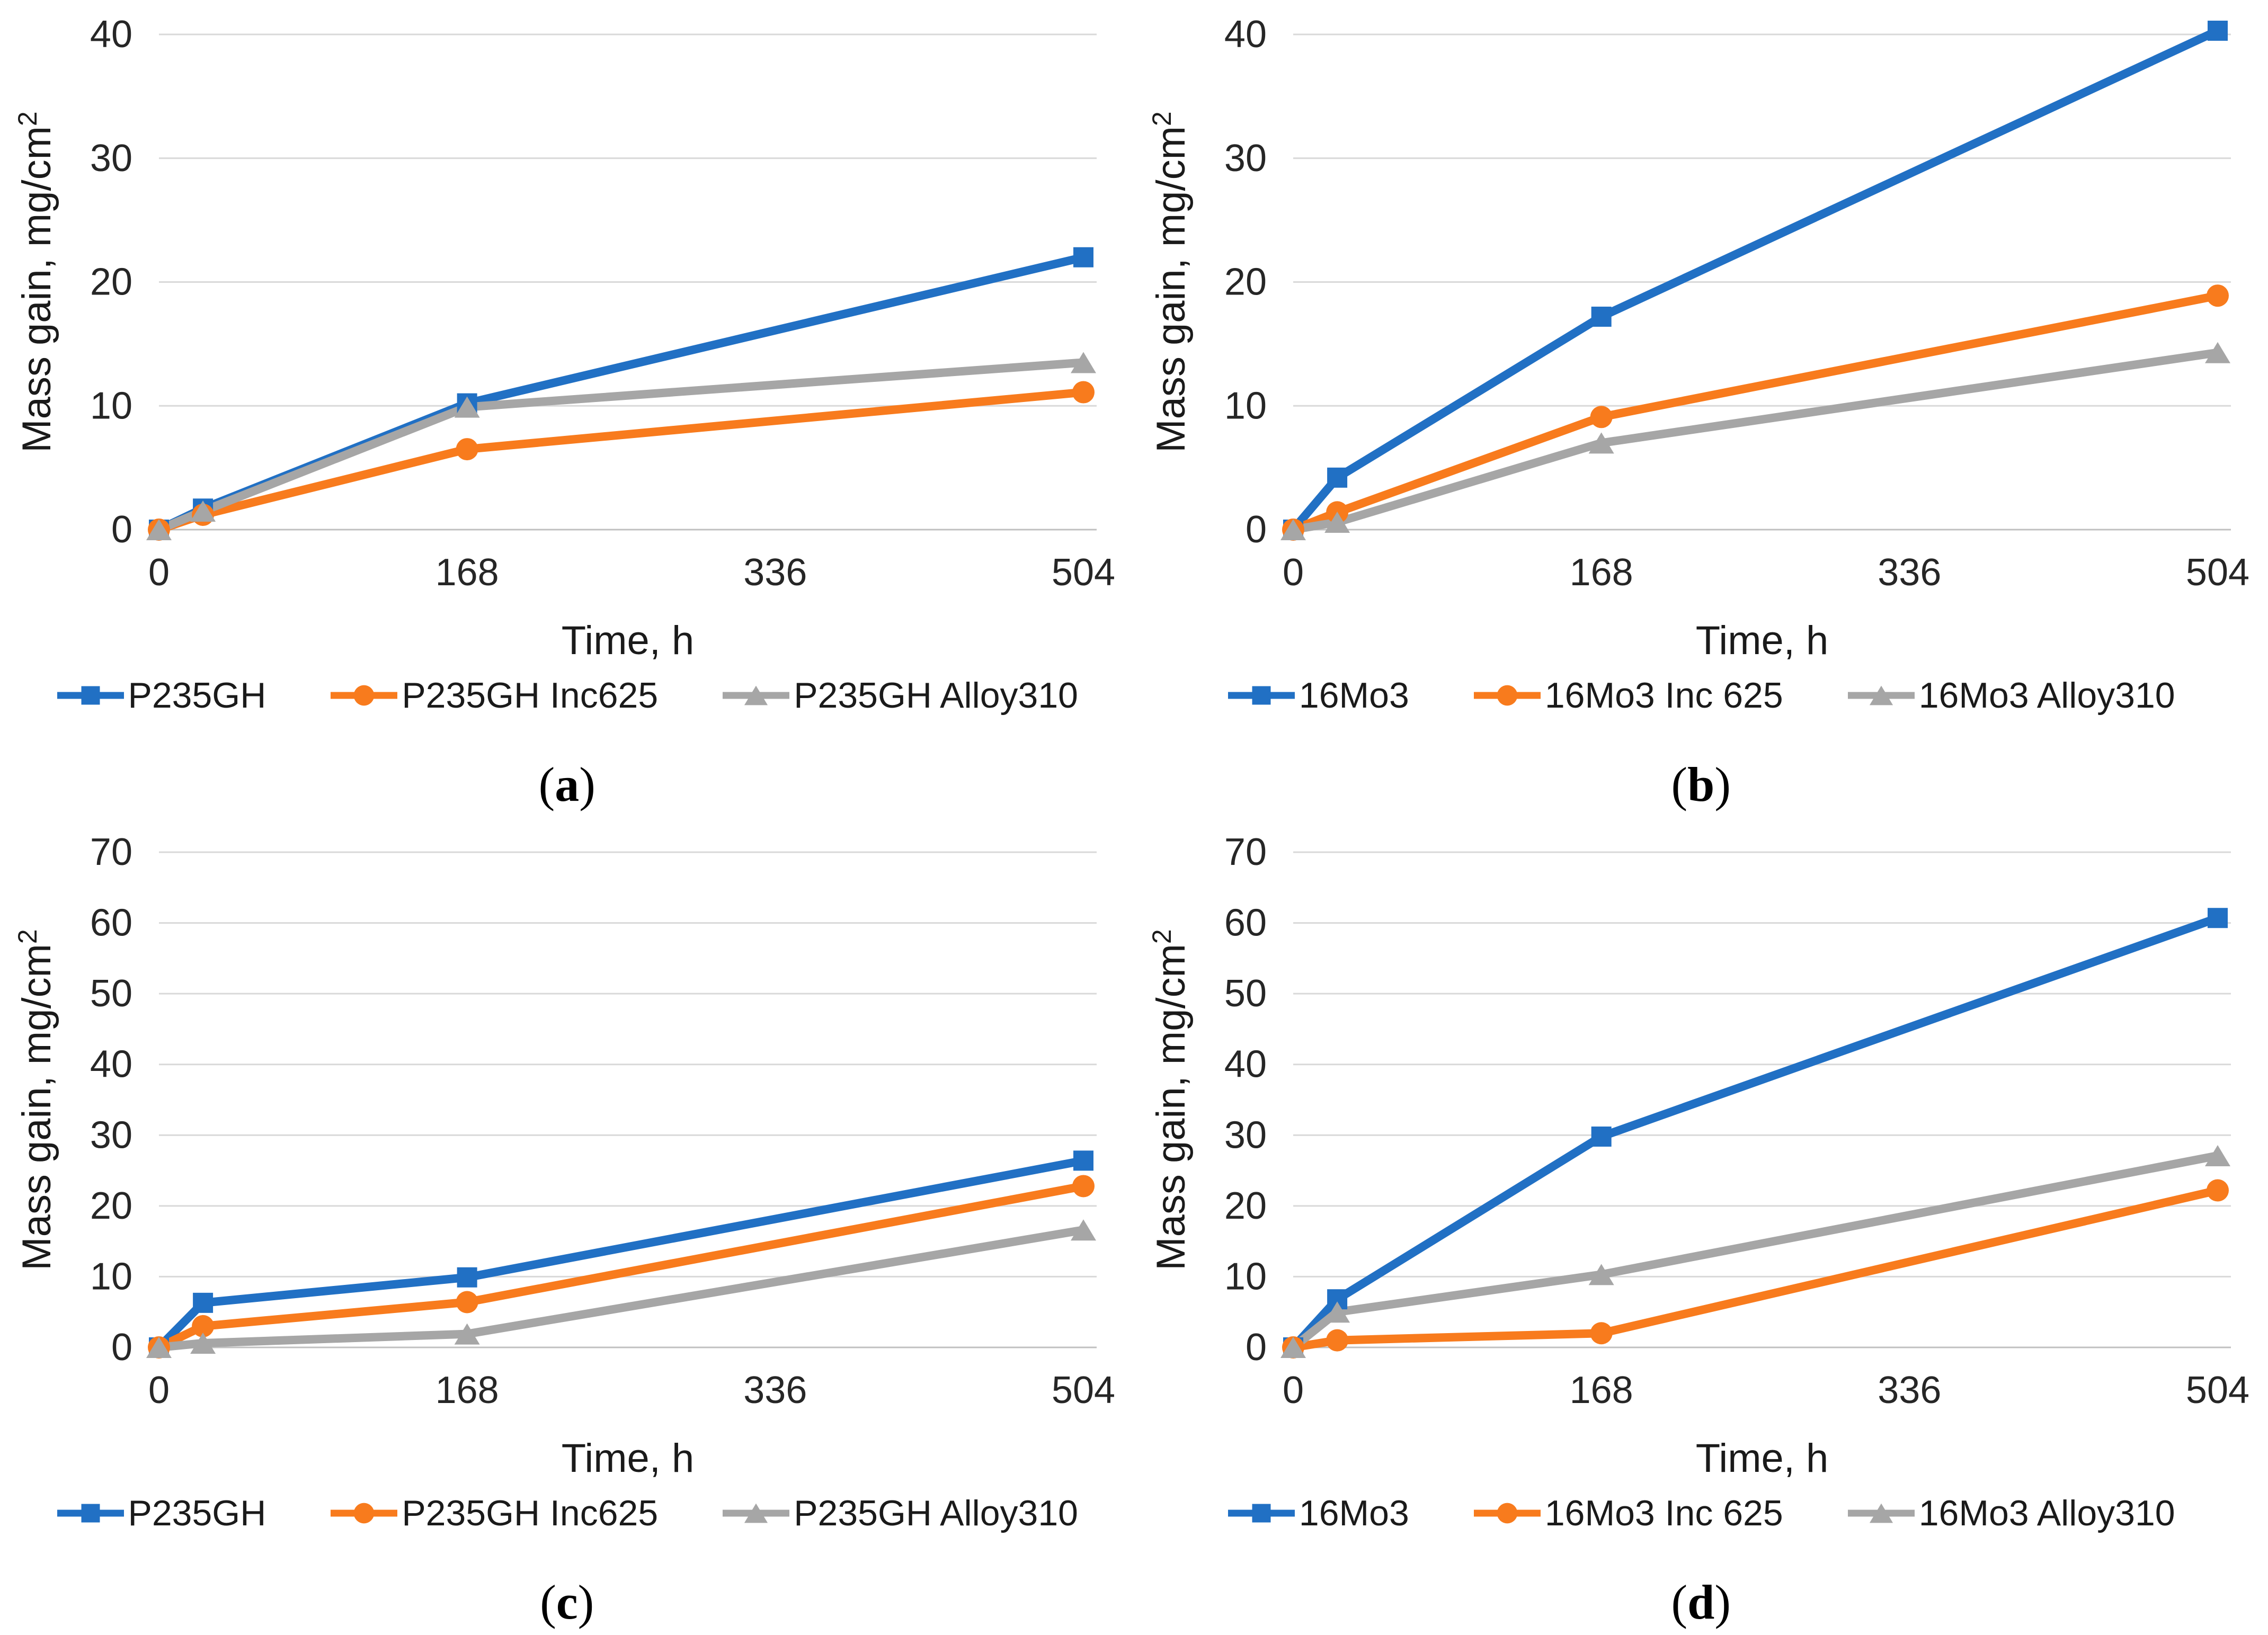 Image resolution: width=2268 pixels, height=1635 pixels. I want to click on caption-cap-letter: d, so click(1701, 1602).